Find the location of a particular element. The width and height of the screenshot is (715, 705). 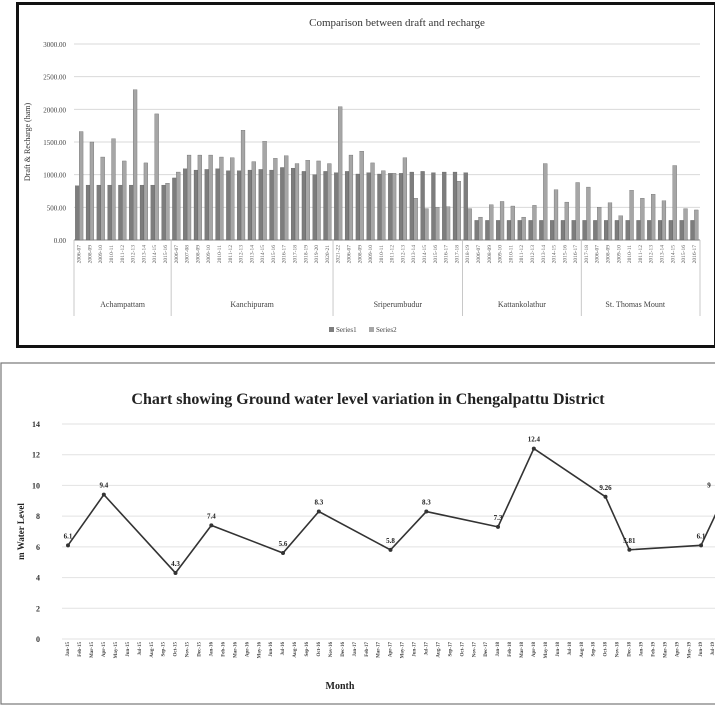

x-tick-label: Apr-18 is located at coordinates (534, 650).